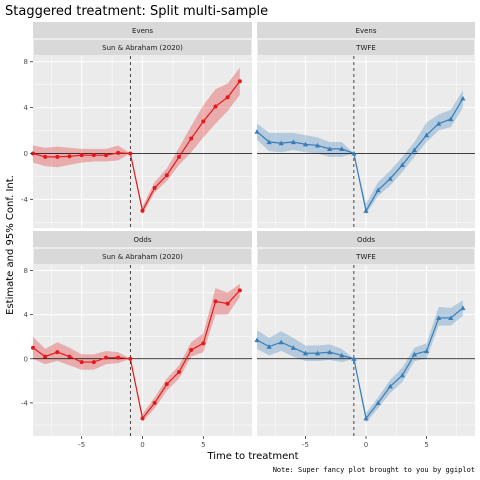 The height and width of the screenshot is (480, 480). Describe the element at coordinates (26, 315) in the screenshot. I see `y-tick-label: 4` at that location.